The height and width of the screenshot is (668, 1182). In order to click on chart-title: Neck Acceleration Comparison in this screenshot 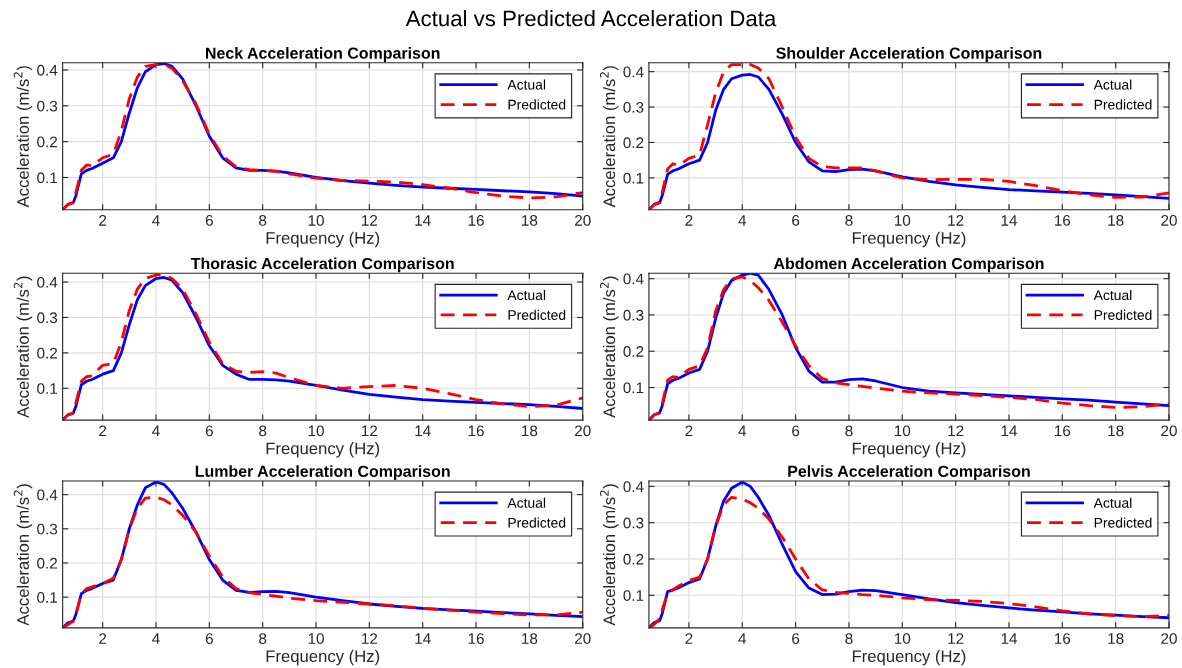, I will do `click(323, 54)`.